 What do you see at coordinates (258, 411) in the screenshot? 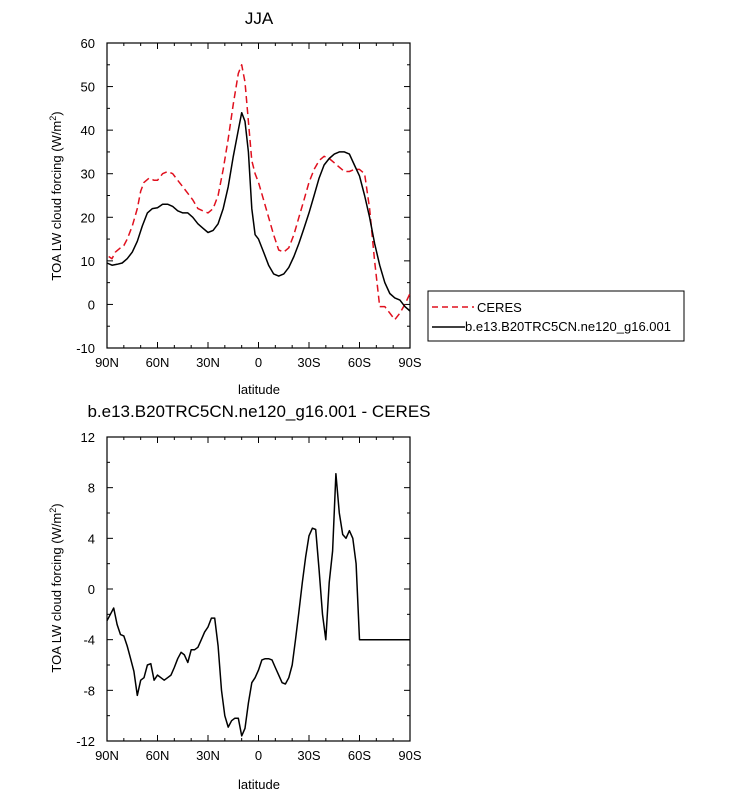
I see `bottom-chart-title: b.e13.B20TRC5CN.ne120_g16.001 - CERES` at bounding box center [258, 411].